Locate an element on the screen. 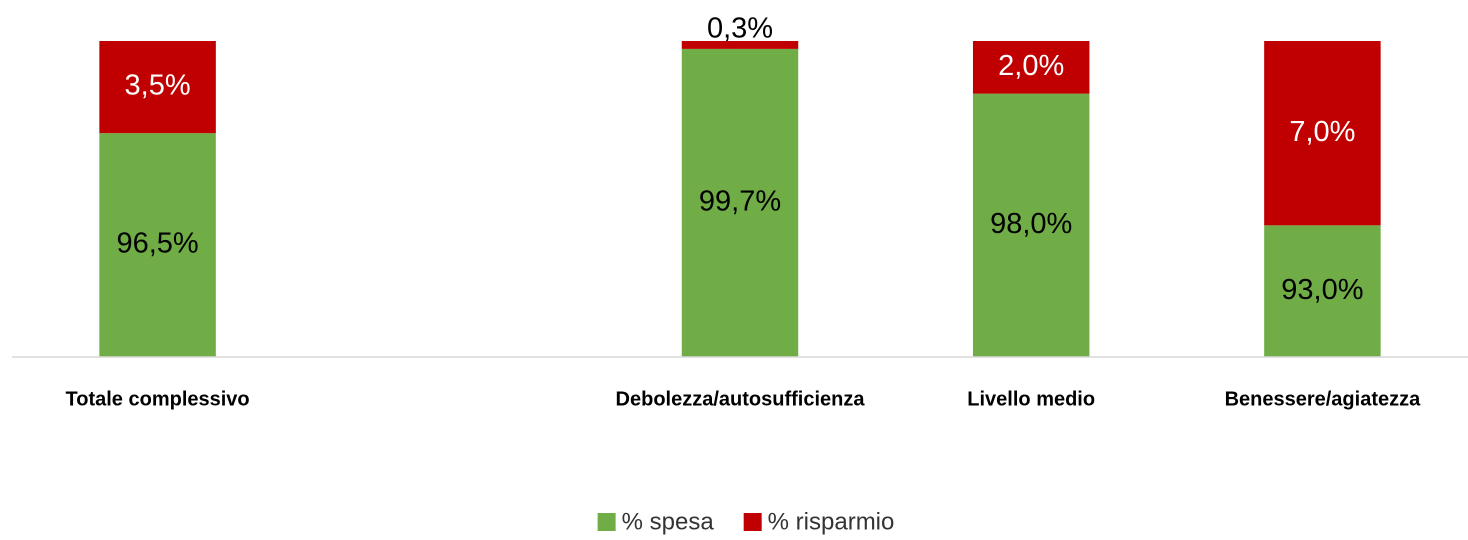  x-tick-label: Debolezza/autosufficienza is located at coordinates (741, 399).